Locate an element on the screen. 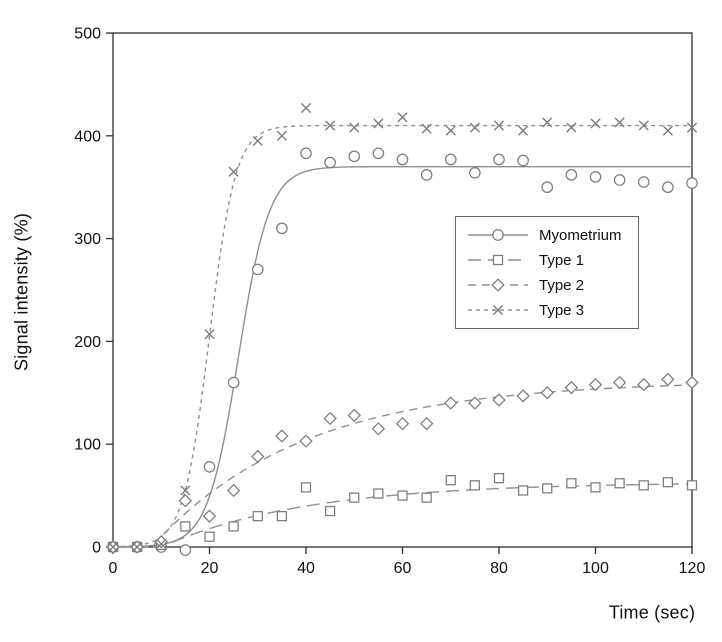  legend-label: Myometrium is located at coordinates (580, 235).